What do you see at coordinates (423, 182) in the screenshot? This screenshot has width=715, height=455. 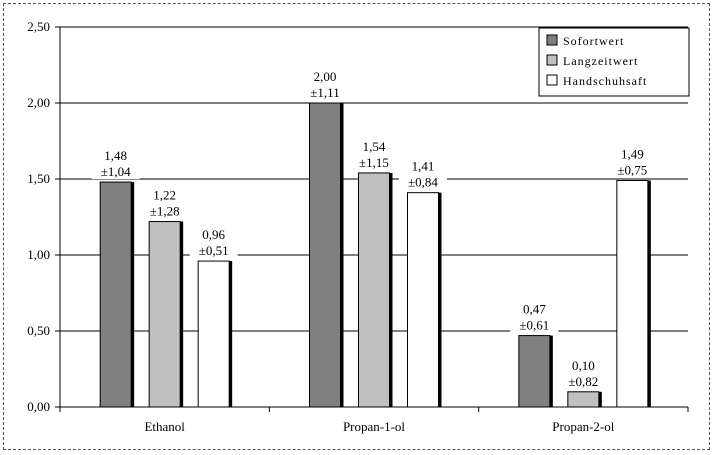 I see `data-label-sd: ±0,84` at bounding box center [423, 182].